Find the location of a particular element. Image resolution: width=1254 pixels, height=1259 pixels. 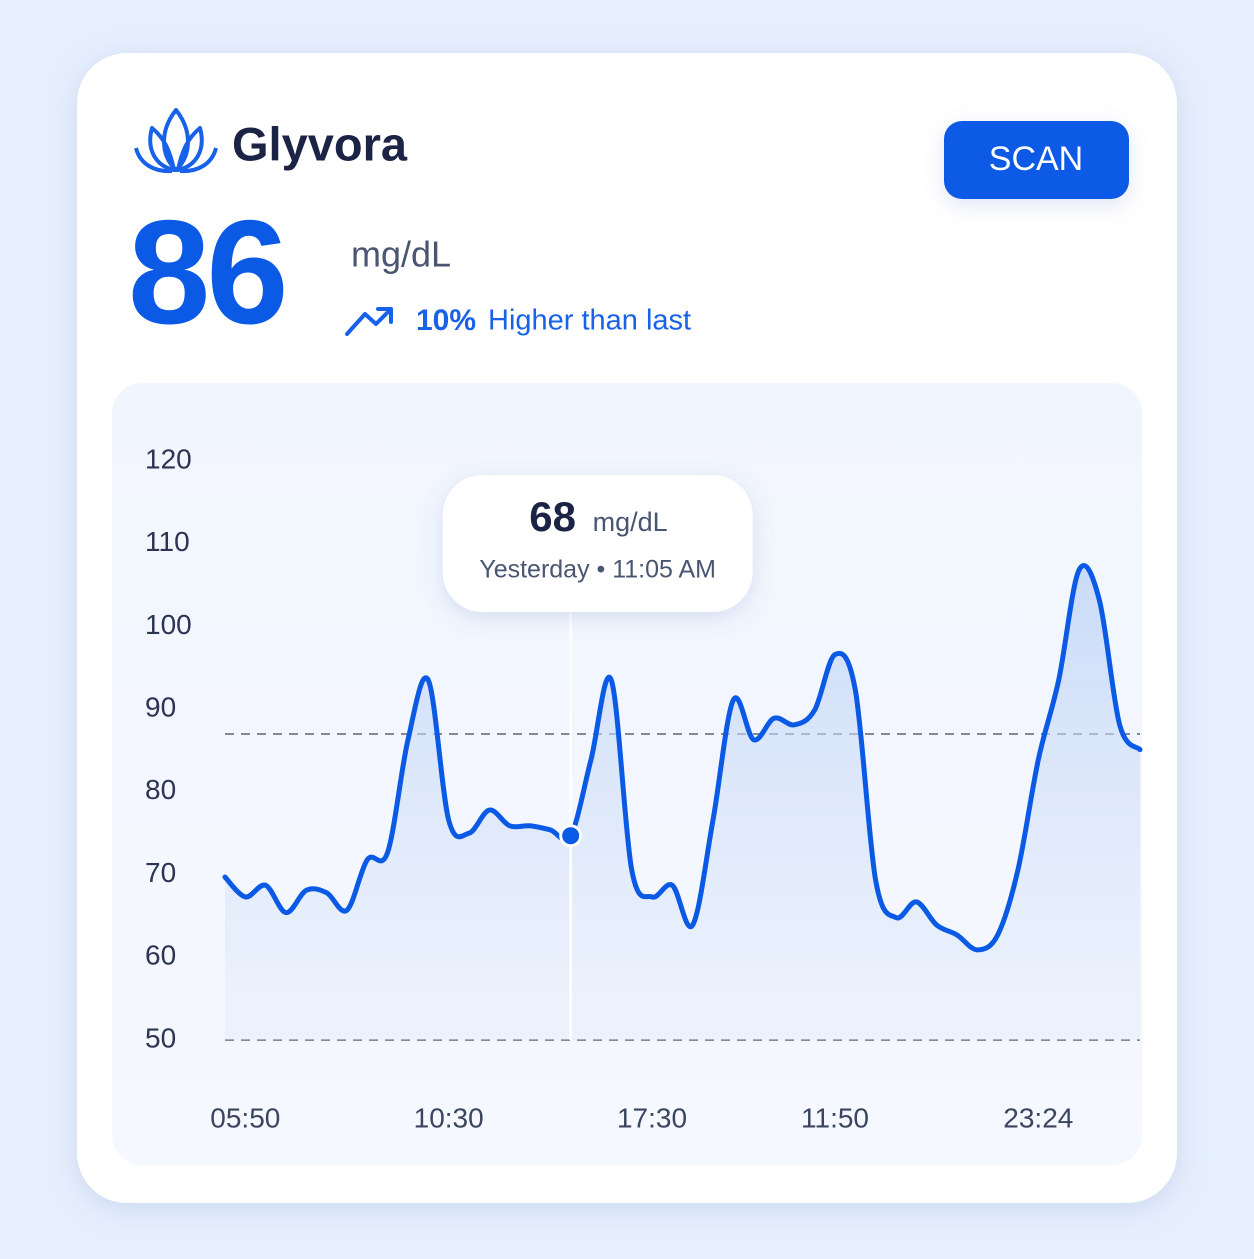

reading-value: 86 is located at coordinates (206, 272).